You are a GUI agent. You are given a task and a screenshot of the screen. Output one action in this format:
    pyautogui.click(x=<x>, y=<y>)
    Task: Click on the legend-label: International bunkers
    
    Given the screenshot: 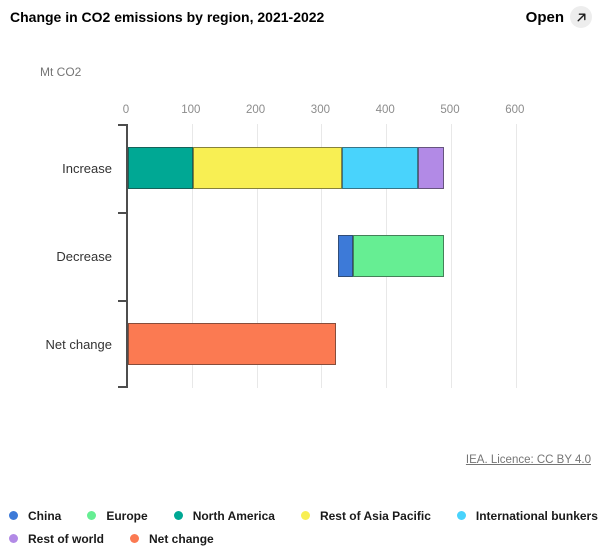 What is the action you would take?
    pyautogui.click(x=536, y=515)
    